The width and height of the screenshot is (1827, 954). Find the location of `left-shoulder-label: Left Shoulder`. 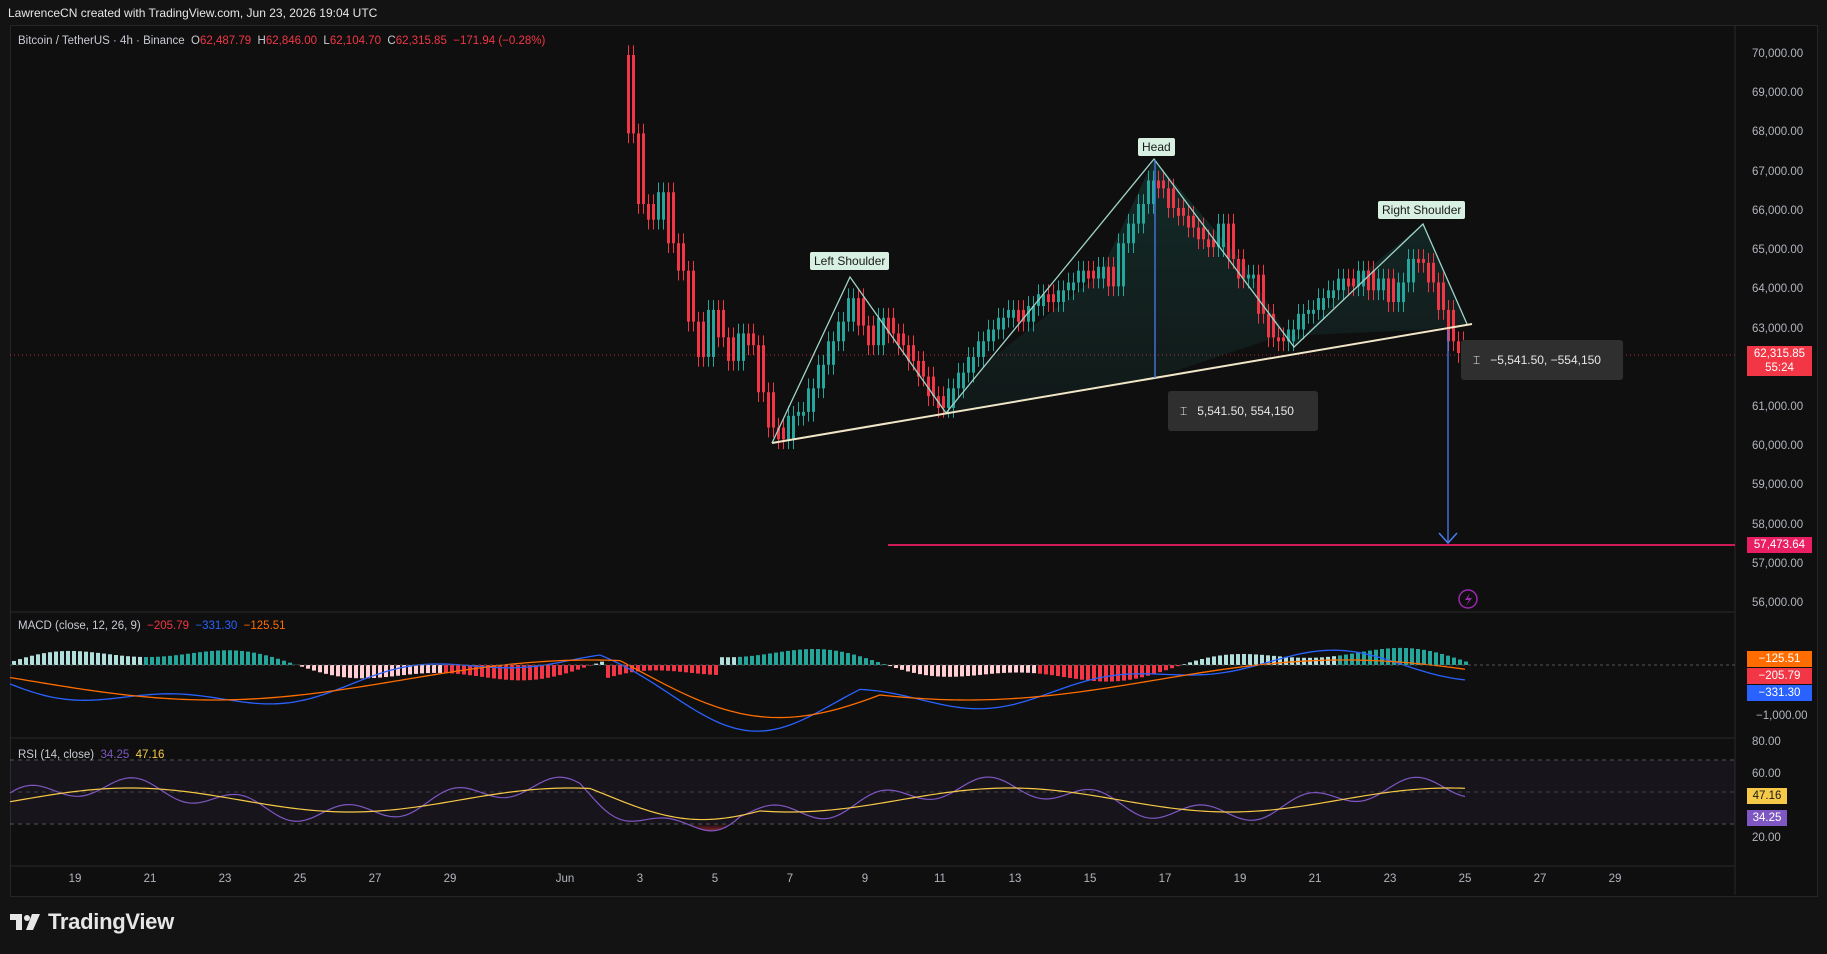

left-shoulder-label: Left Shoulder is located at coordinates (850, 261).